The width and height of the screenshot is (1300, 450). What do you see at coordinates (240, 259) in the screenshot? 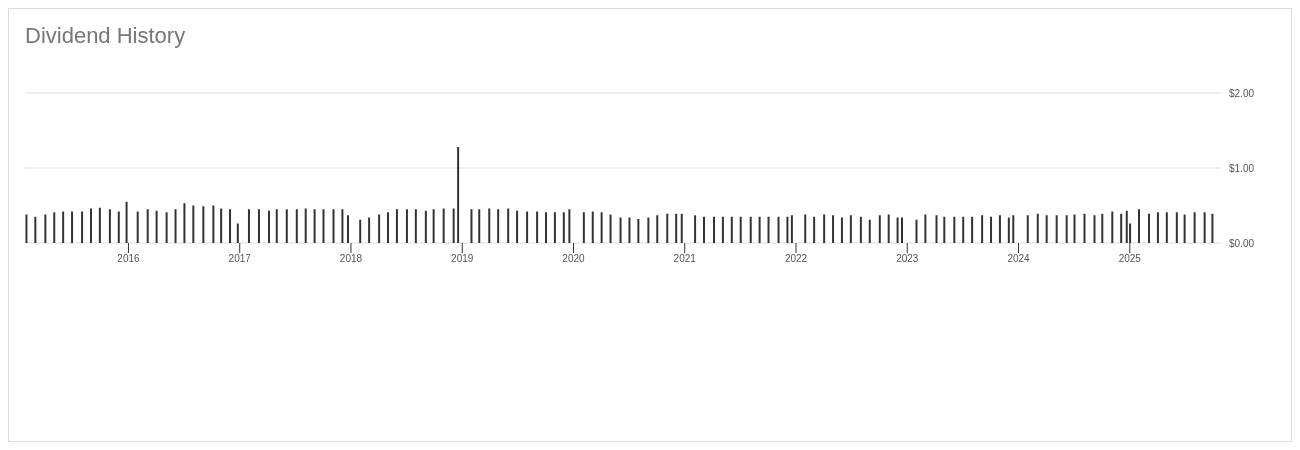
I see `x-tick-label: 2017` at bounding box center [240, 259].